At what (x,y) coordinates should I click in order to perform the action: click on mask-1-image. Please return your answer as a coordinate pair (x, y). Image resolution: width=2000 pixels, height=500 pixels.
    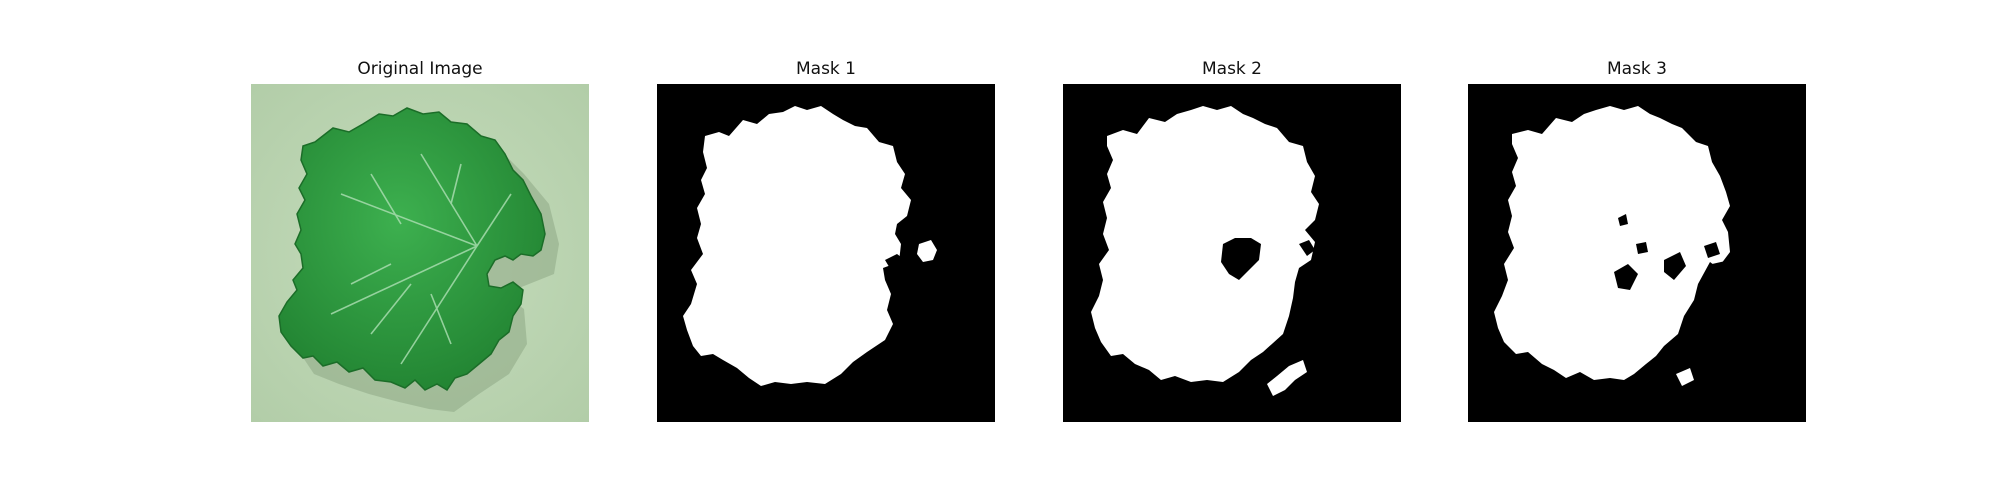
    Looking at the image, I should click on (826, 253).